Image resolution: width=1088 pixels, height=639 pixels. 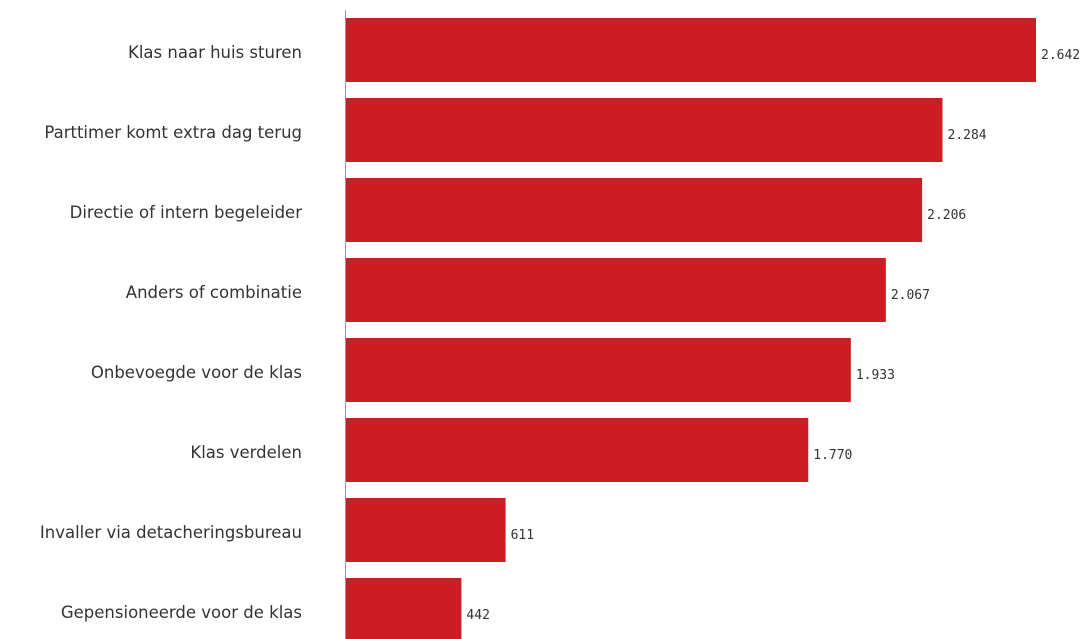 What do you see at coordinates (967, 135) in the screenshot?
I see `value-label: 2.284` at bounding box center [967, 135].